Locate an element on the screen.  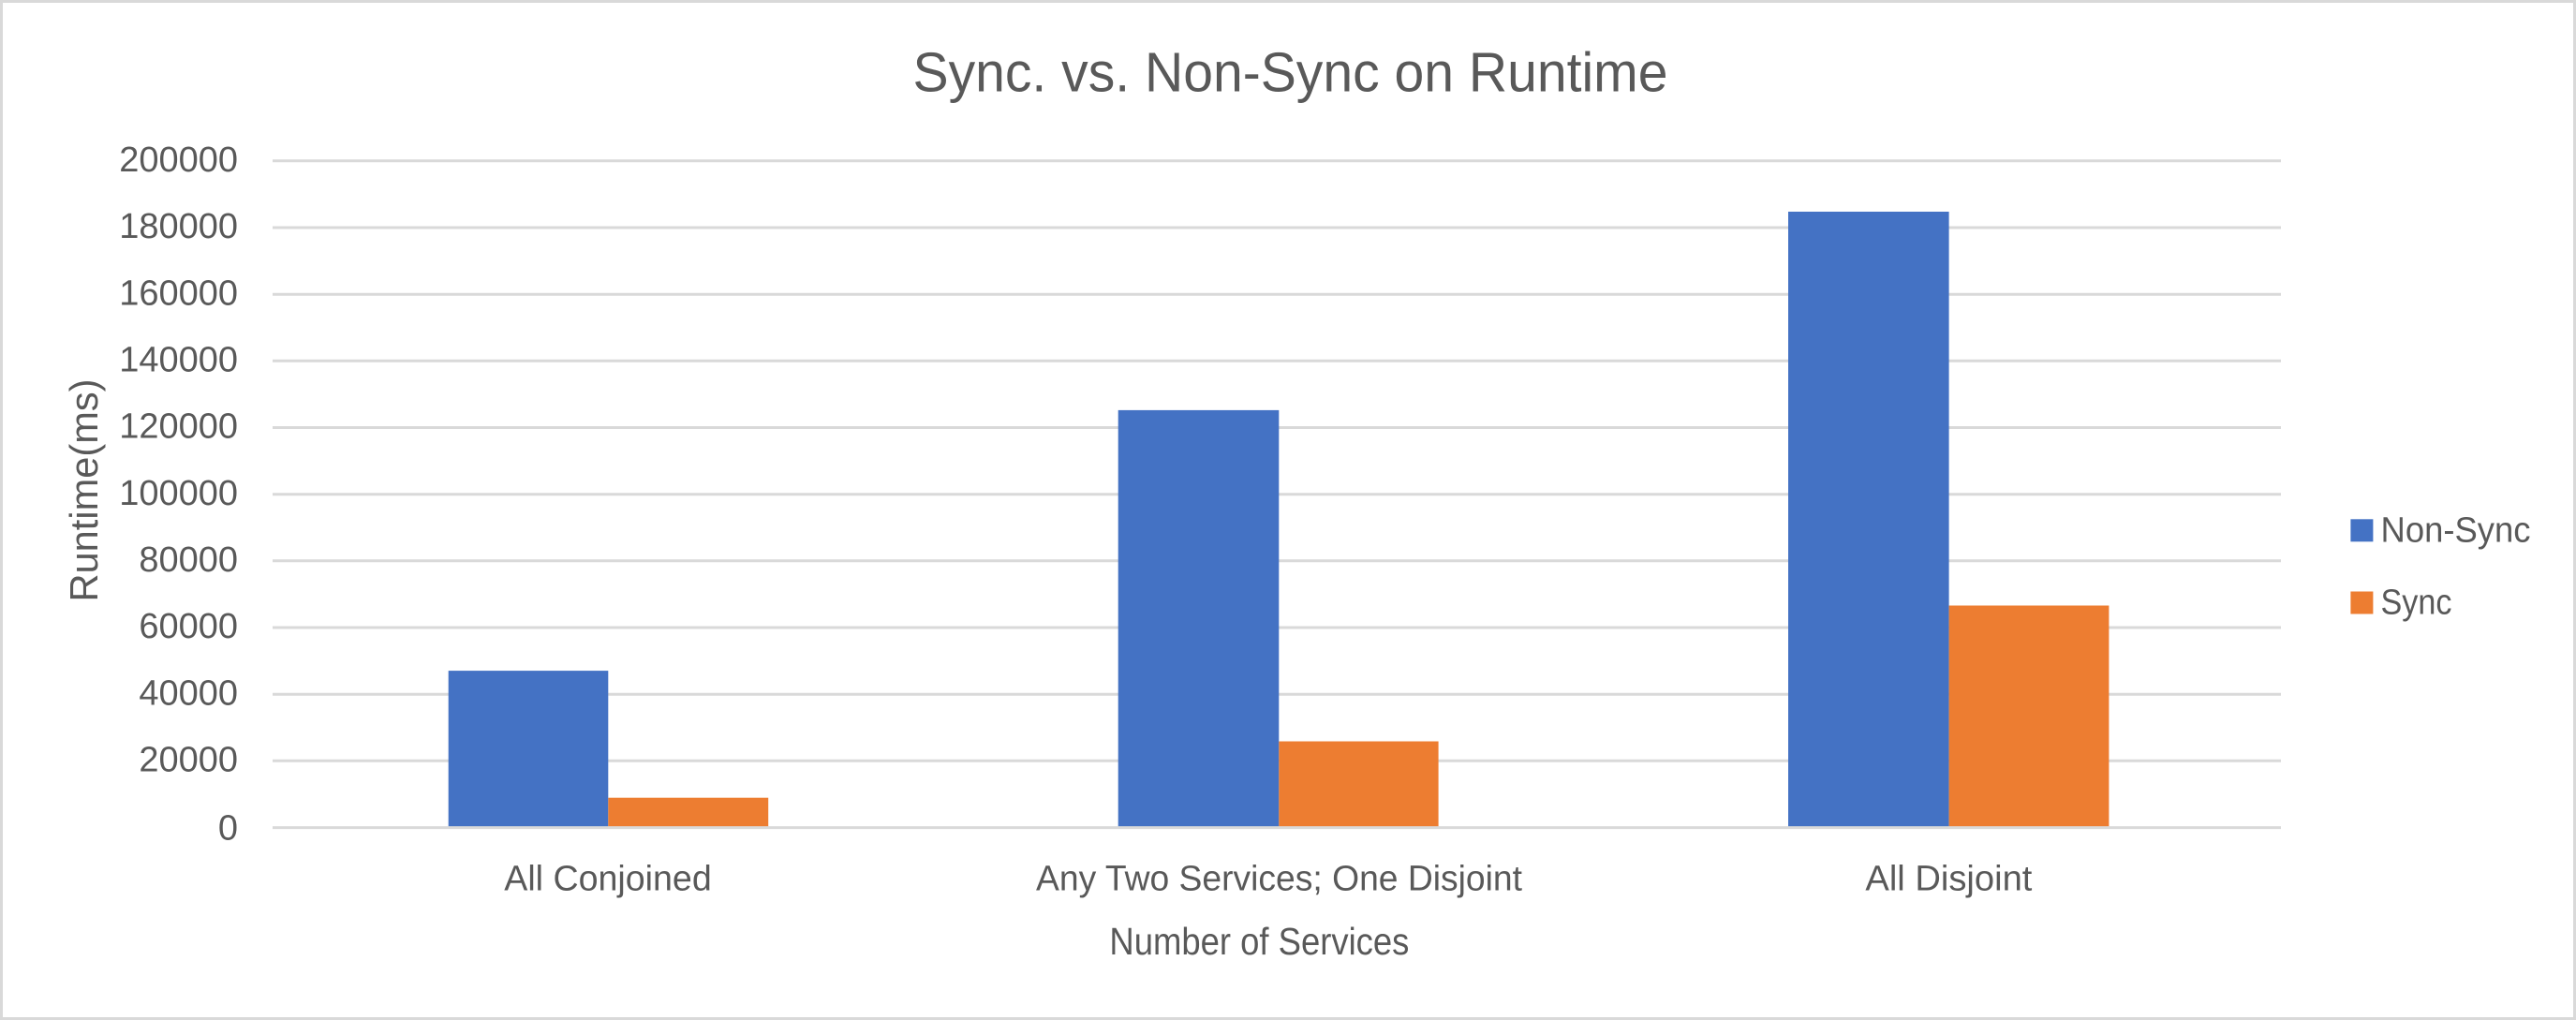
svg-text: 100000 is located at coordinates (178, 493).